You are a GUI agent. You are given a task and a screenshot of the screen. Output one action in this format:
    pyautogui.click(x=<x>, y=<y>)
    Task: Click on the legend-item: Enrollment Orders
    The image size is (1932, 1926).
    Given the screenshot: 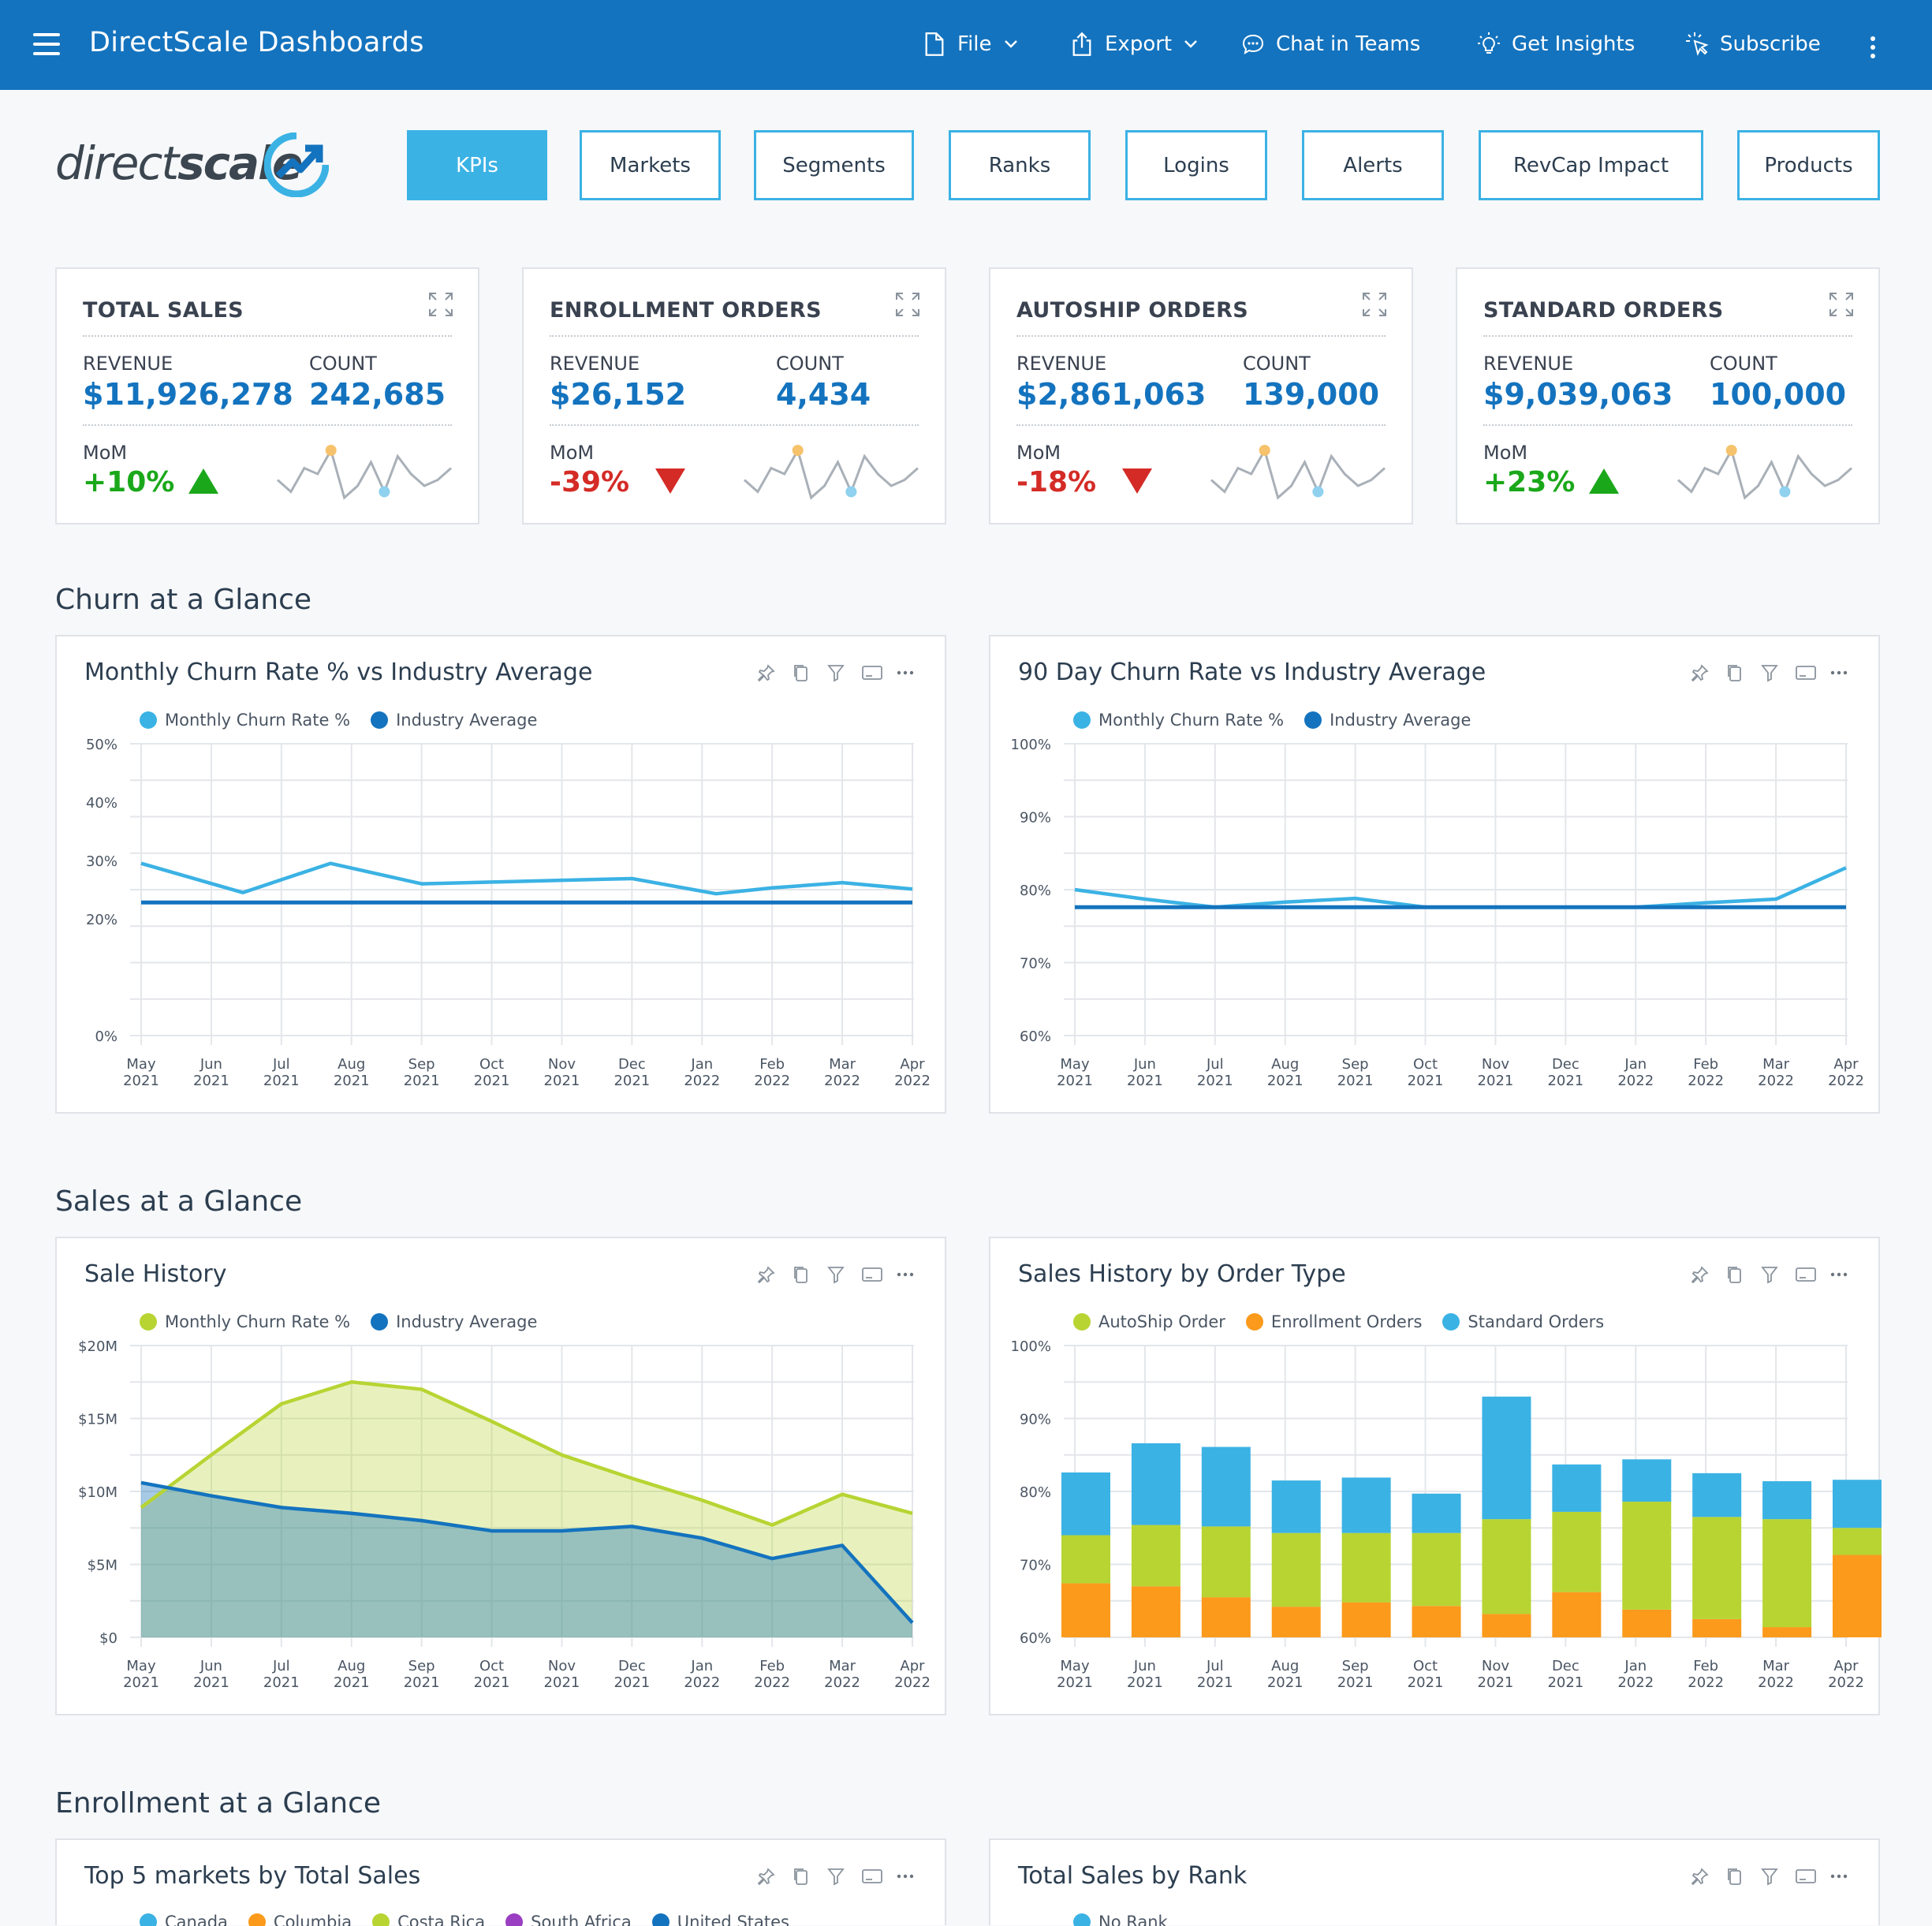 What is the action you would take?
    pyautogui.click(x=1333, y=1321)
    